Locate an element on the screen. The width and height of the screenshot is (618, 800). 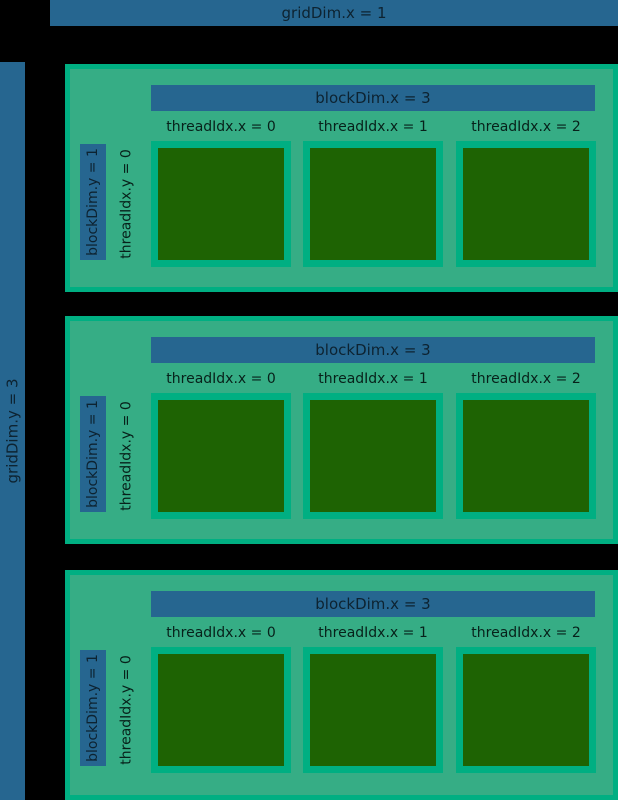
griddim-y-label: gridDim.y = 3 is located at coordinates (12, 431).